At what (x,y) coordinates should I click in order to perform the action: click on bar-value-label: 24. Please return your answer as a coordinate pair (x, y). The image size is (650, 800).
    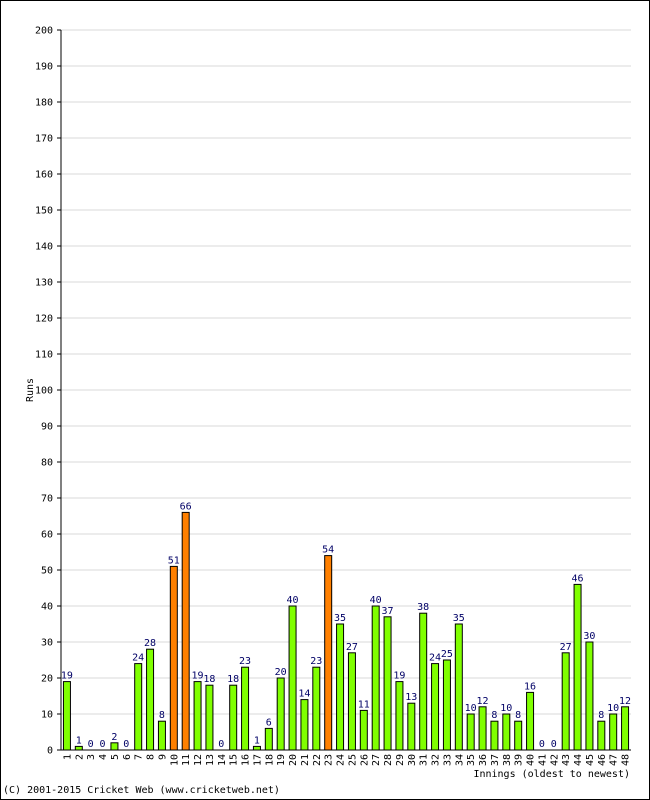
    Looking at the image, I should click on (138, 658).